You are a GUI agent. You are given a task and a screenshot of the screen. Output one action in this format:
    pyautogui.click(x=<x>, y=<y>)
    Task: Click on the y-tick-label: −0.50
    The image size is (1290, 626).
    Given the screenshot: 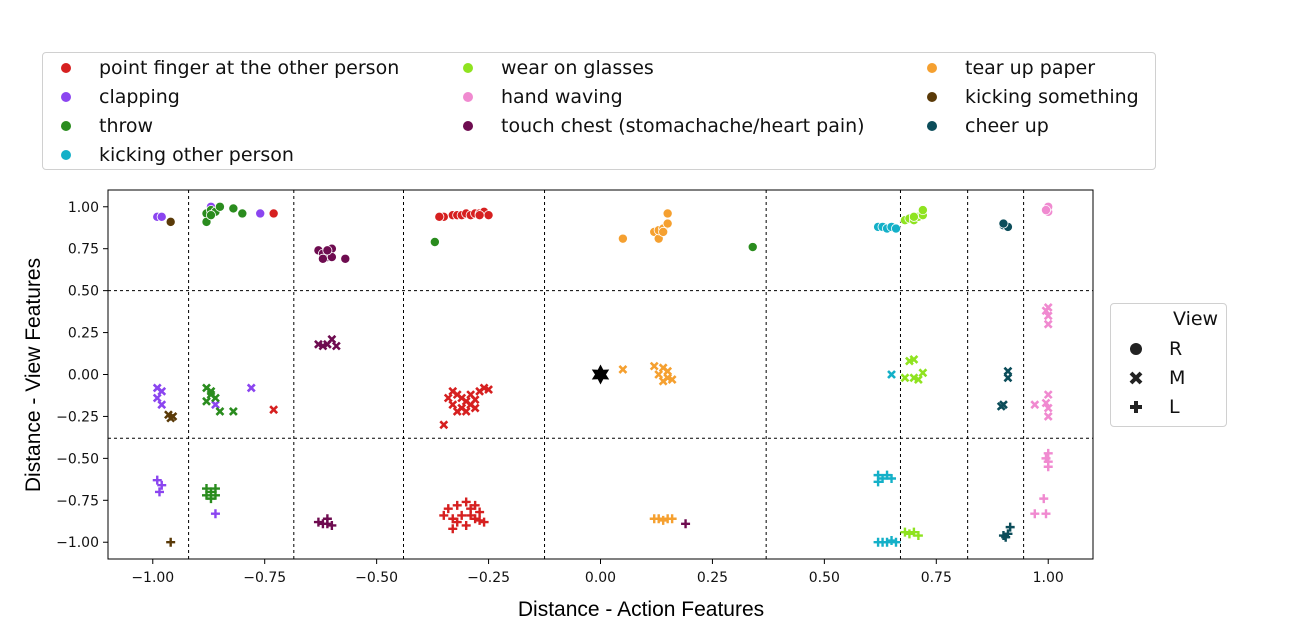 What is the action you would take?
    pyautogui.click(x=77, y=459)
    